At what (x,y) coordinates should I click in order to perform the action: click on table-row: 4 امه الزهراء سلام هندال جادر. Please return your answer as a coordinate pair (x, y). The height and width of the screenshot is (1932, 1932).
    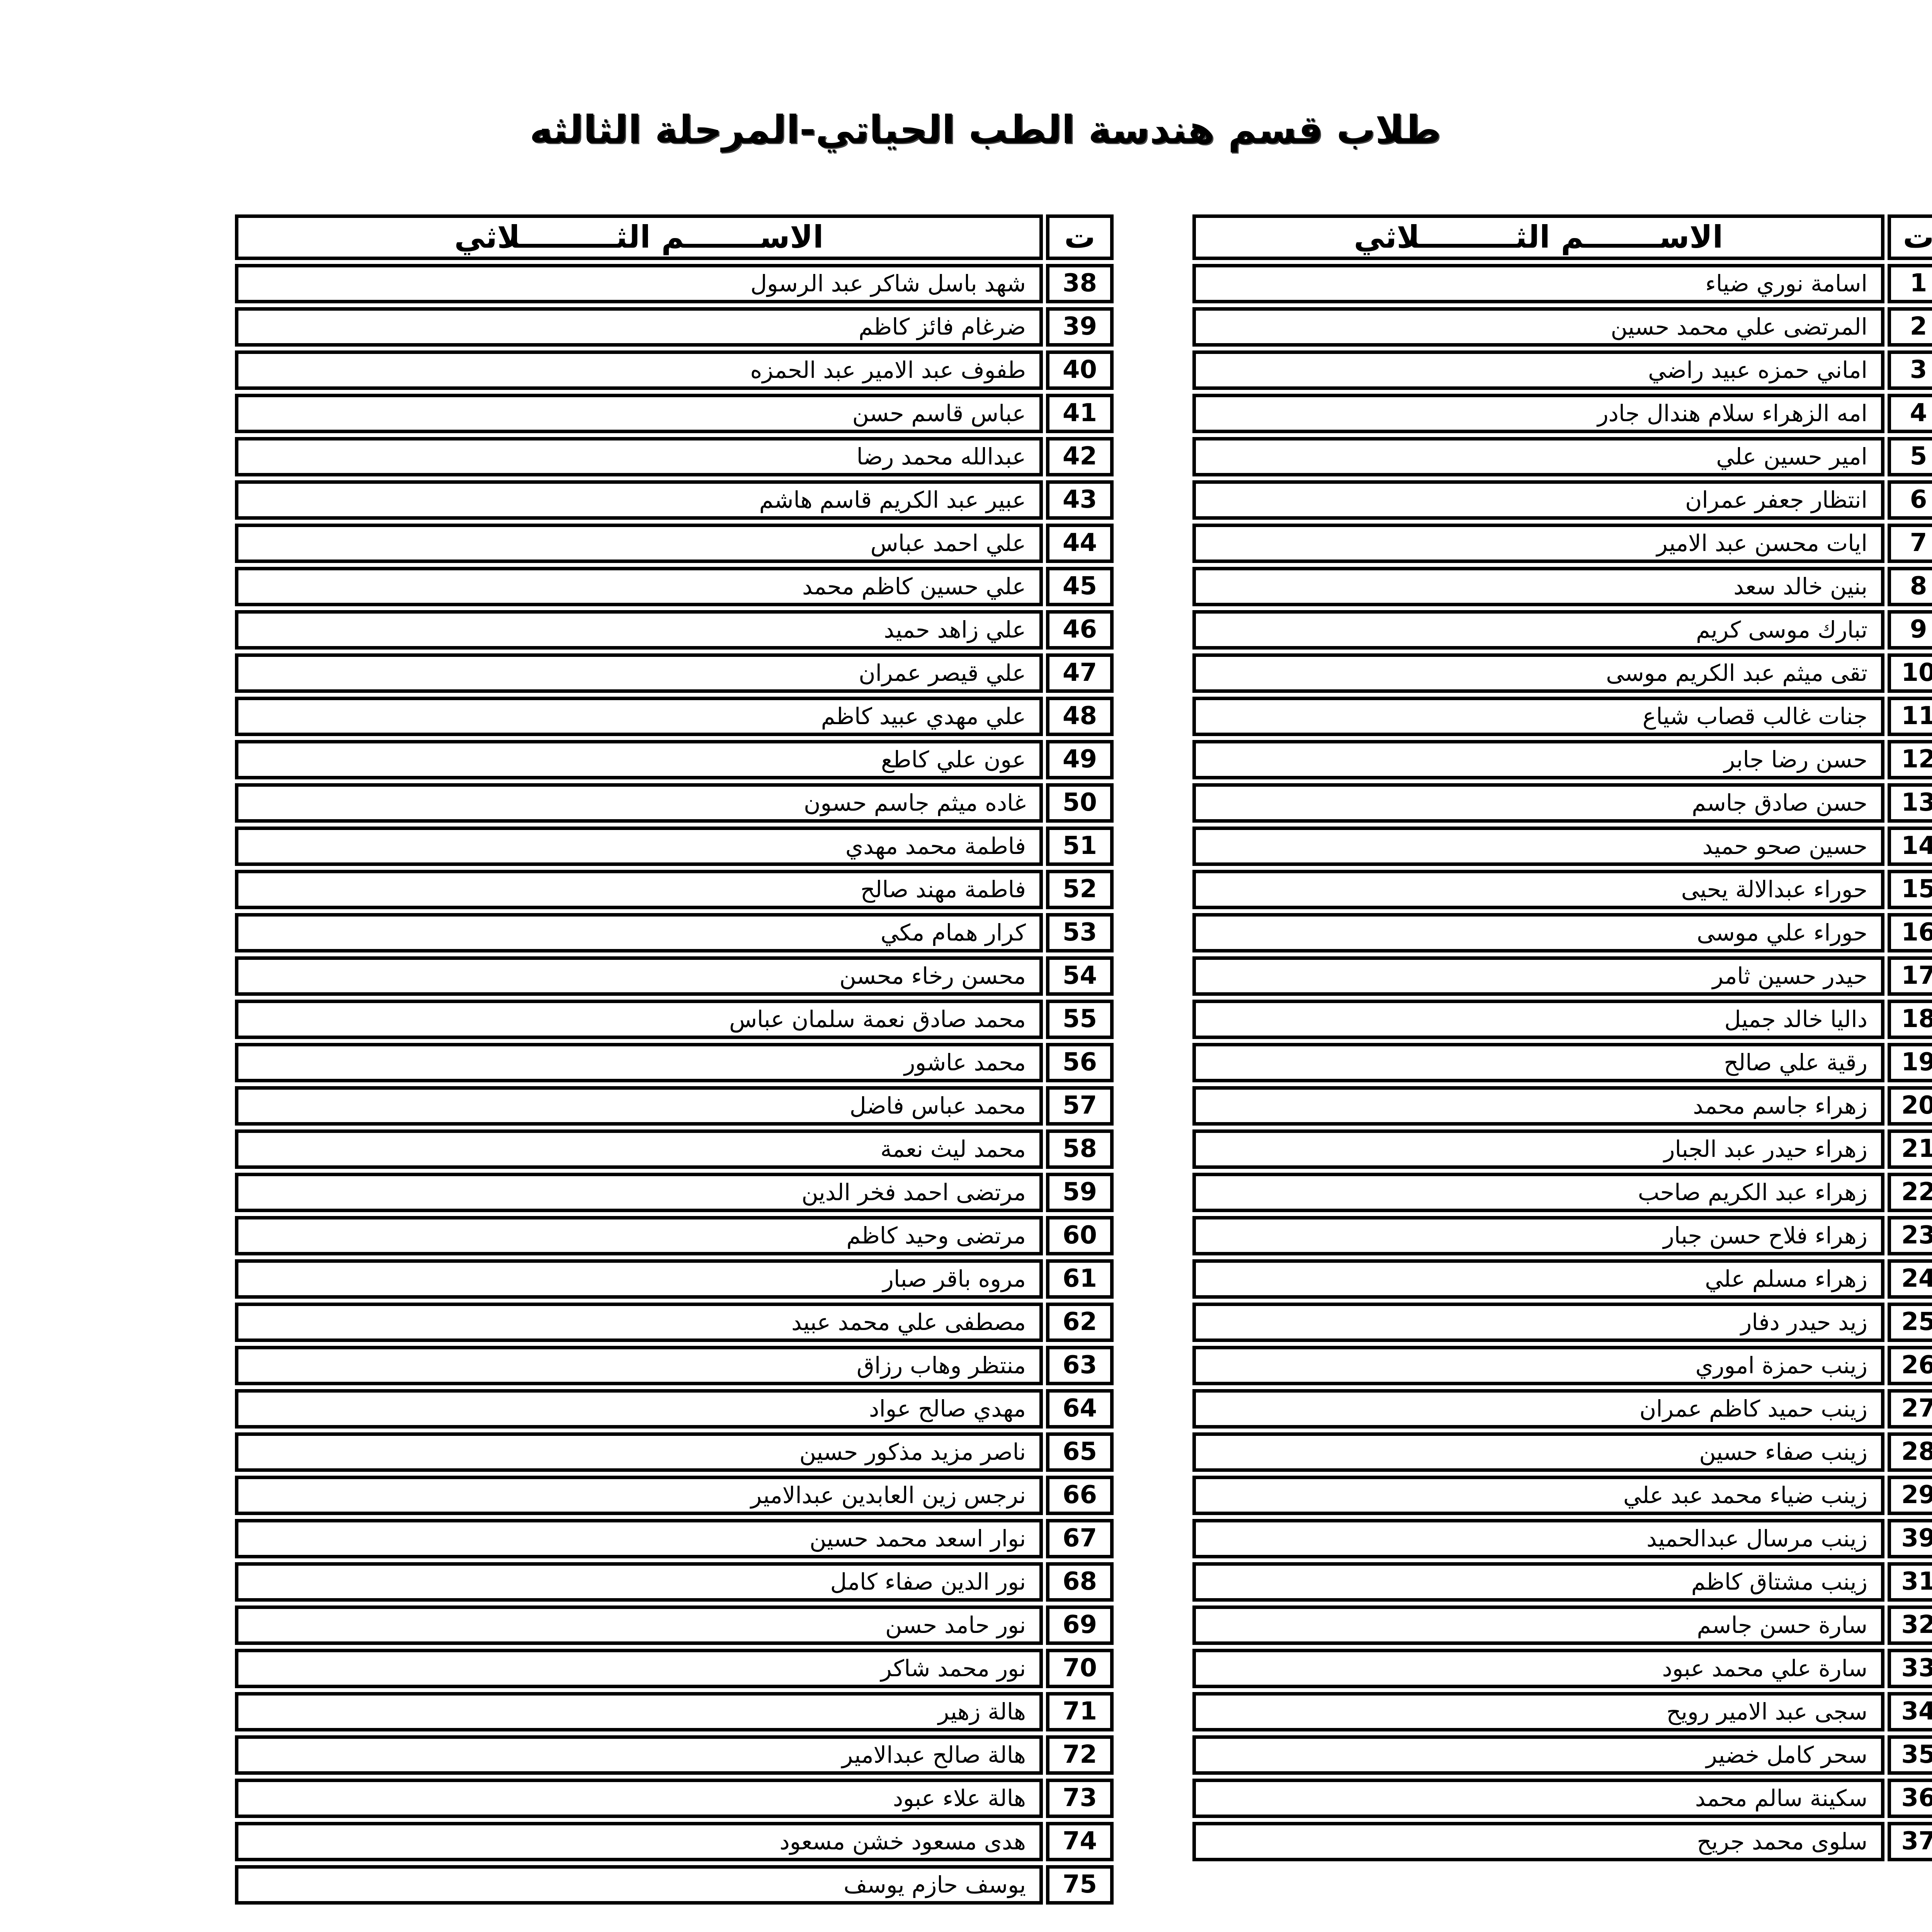
    Looking at the image, I should click on (1562, 414).